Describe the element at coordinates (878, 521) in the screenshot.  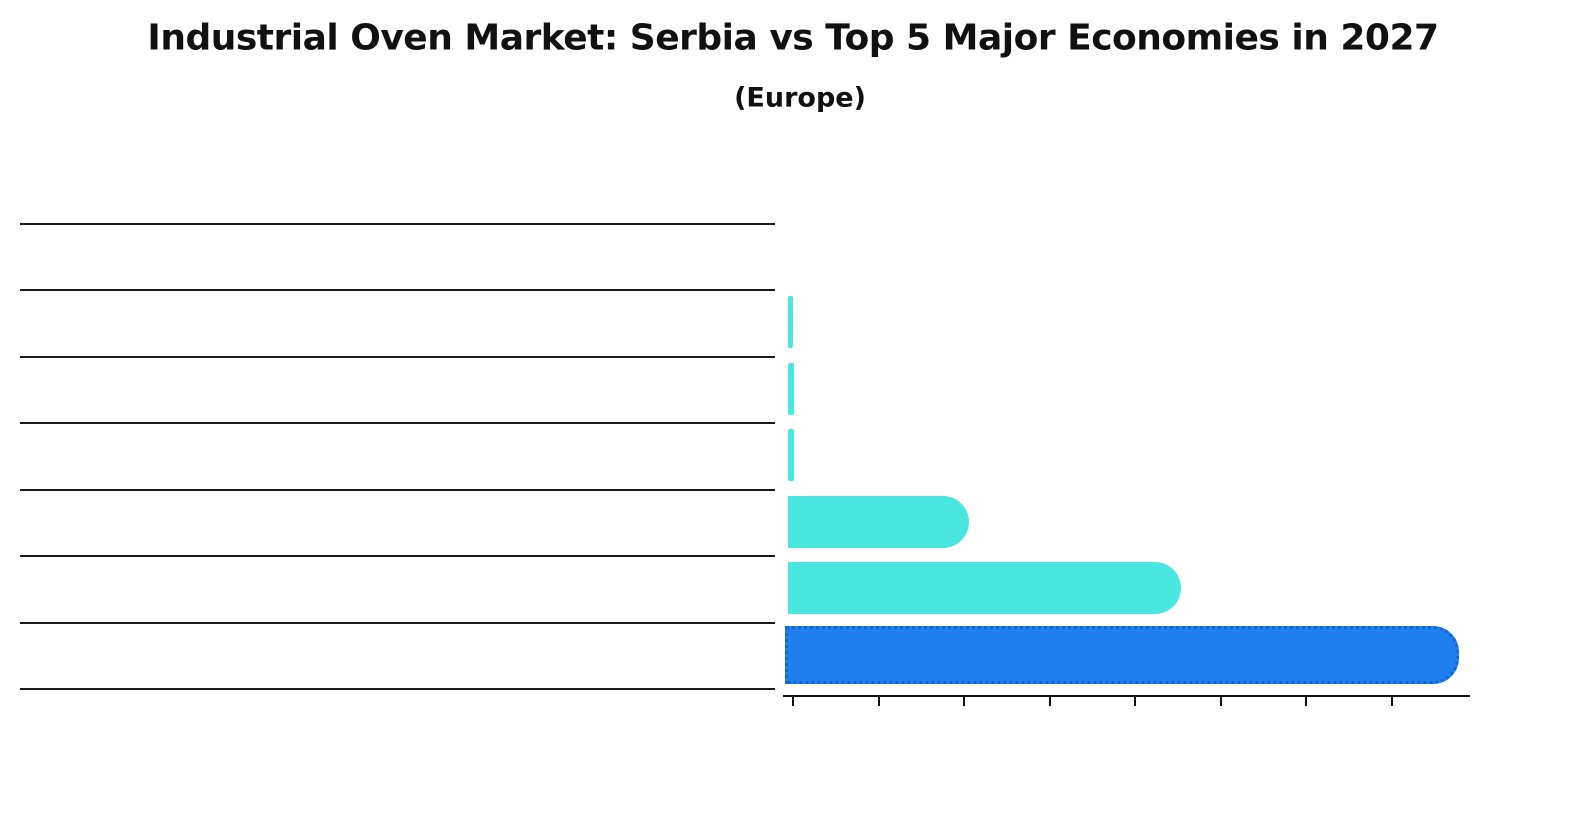
I see `bar-italy` at that location.